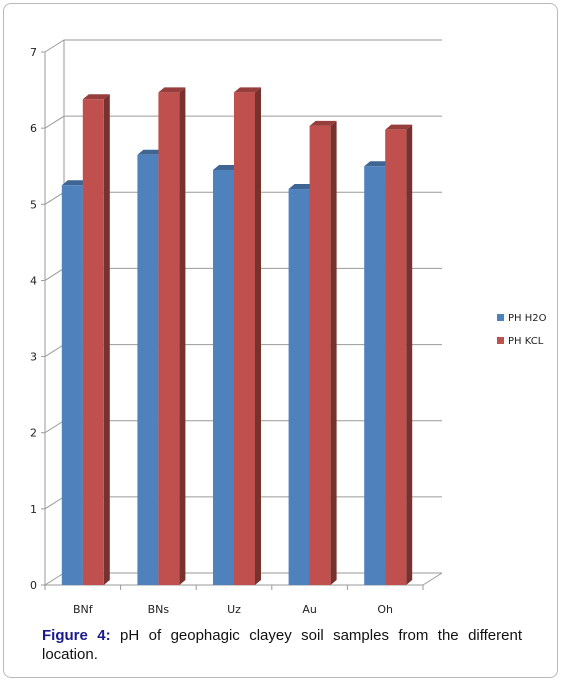 This screenshot has width=563, height=684. I want to click on y-tick-label: 6, so click(33, 128).